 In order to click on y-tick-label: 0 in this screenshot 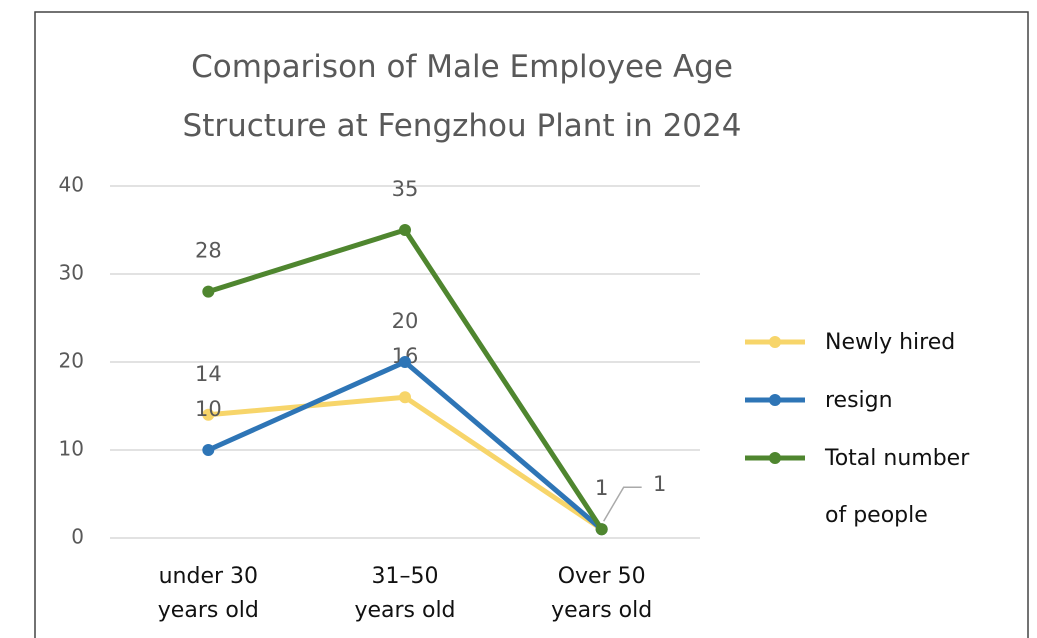, I will do `click(77, 537)`.